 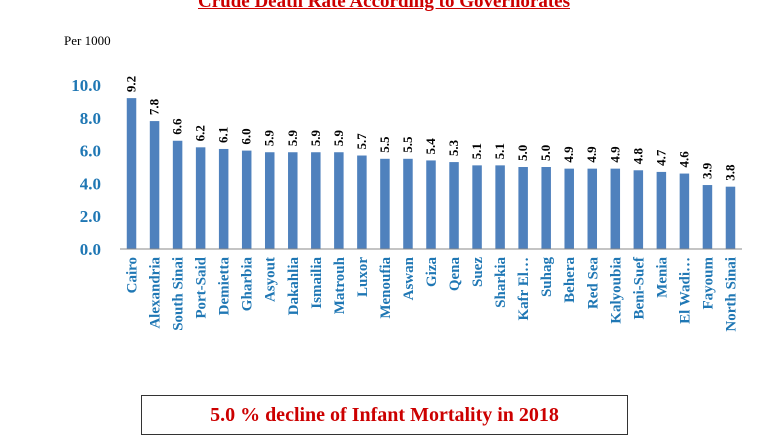 I want to click on data-label: 9.2, so click(x=131, y=84).